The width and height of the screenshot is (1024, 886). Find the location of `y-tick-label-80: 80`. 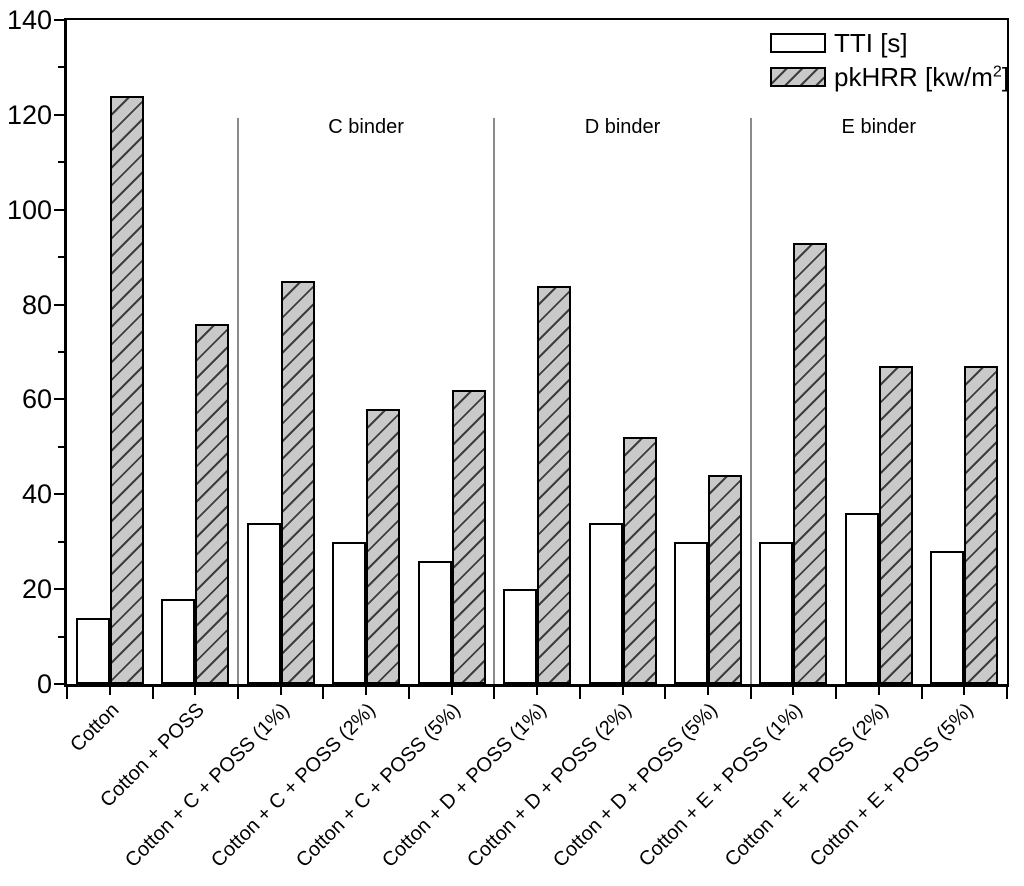

y-tick-label-80: 80 is located at coordinates (36, 304).